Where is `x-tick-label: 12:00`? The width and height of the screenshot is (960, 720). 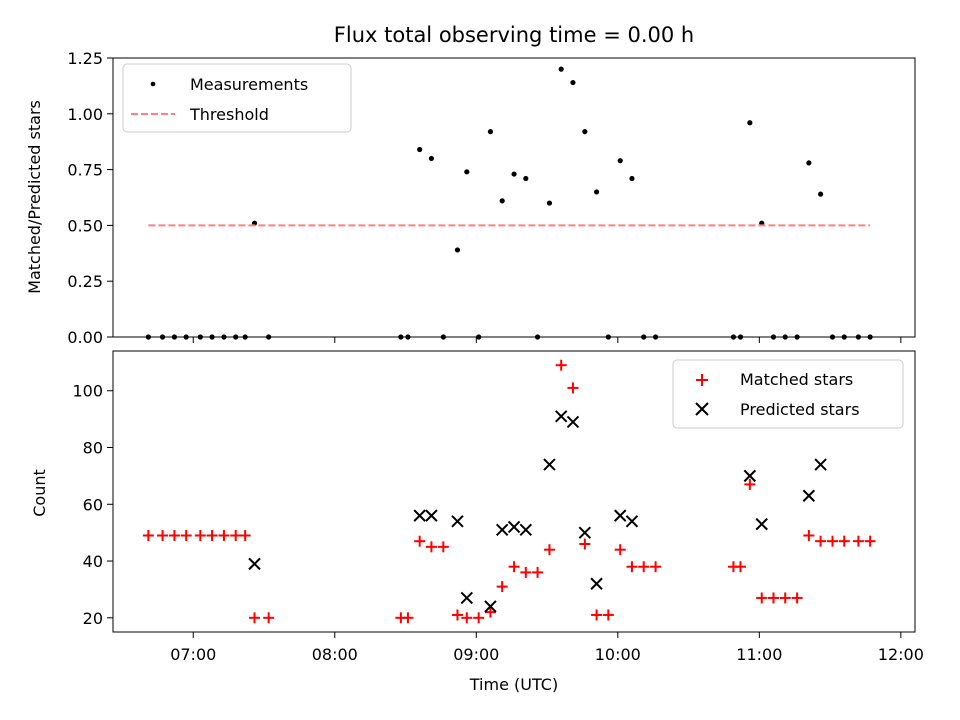 x-tick-label: 12:00 is located at coordinates (901, 654).